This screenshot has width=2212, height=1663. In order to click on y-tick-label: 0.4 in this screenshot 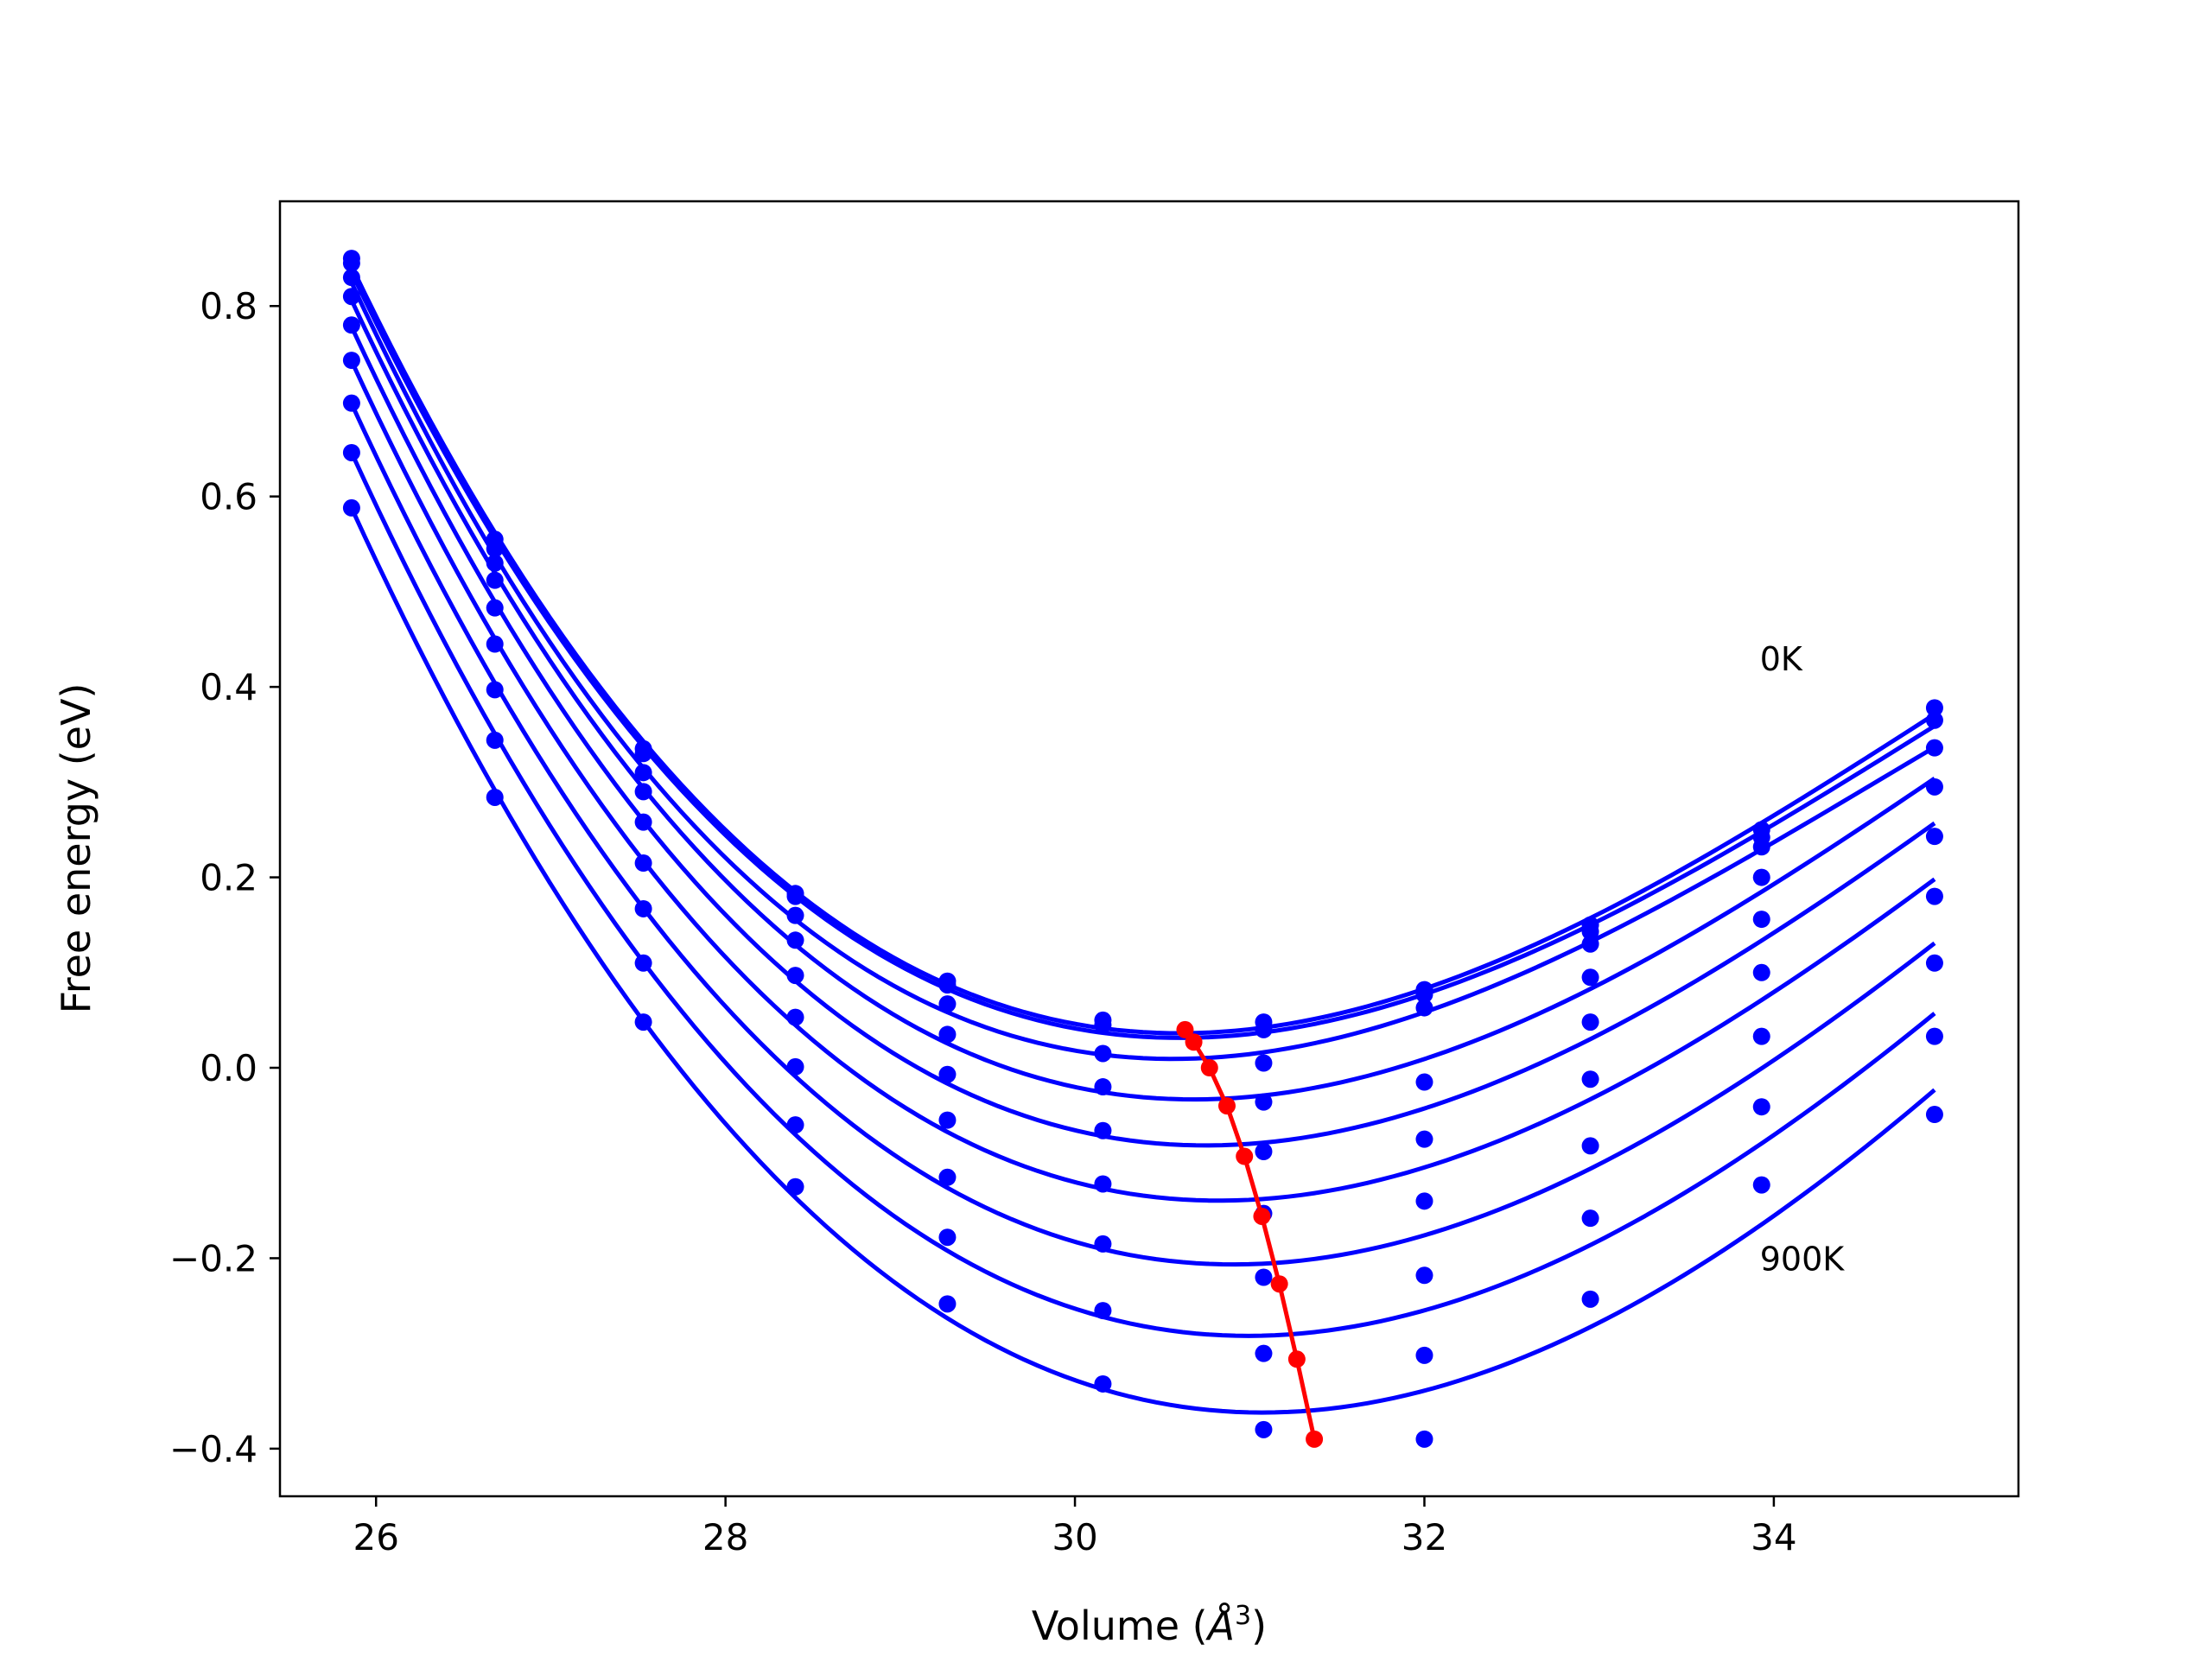, I will do `click(229, 687)`.